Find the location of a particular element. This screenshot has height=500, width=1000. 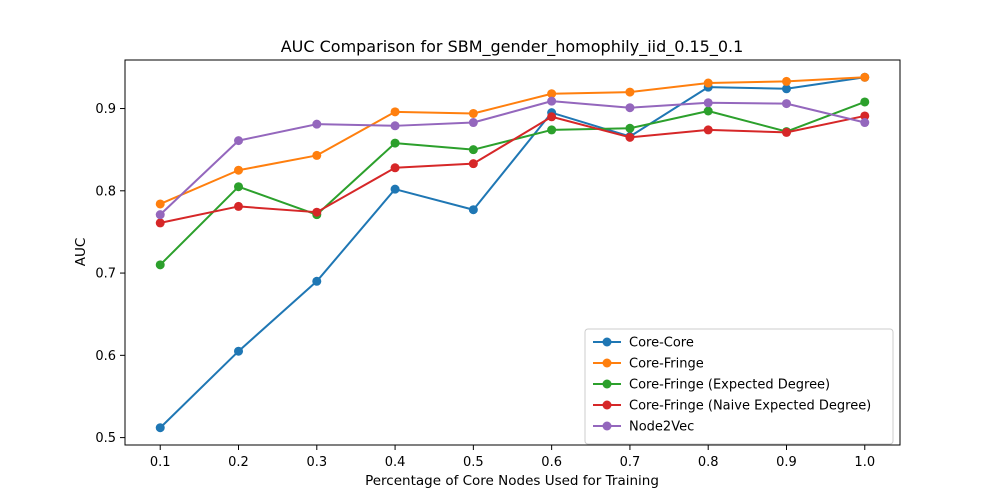

x-tick-label: 0.6 is located at coordinates (551, 462).